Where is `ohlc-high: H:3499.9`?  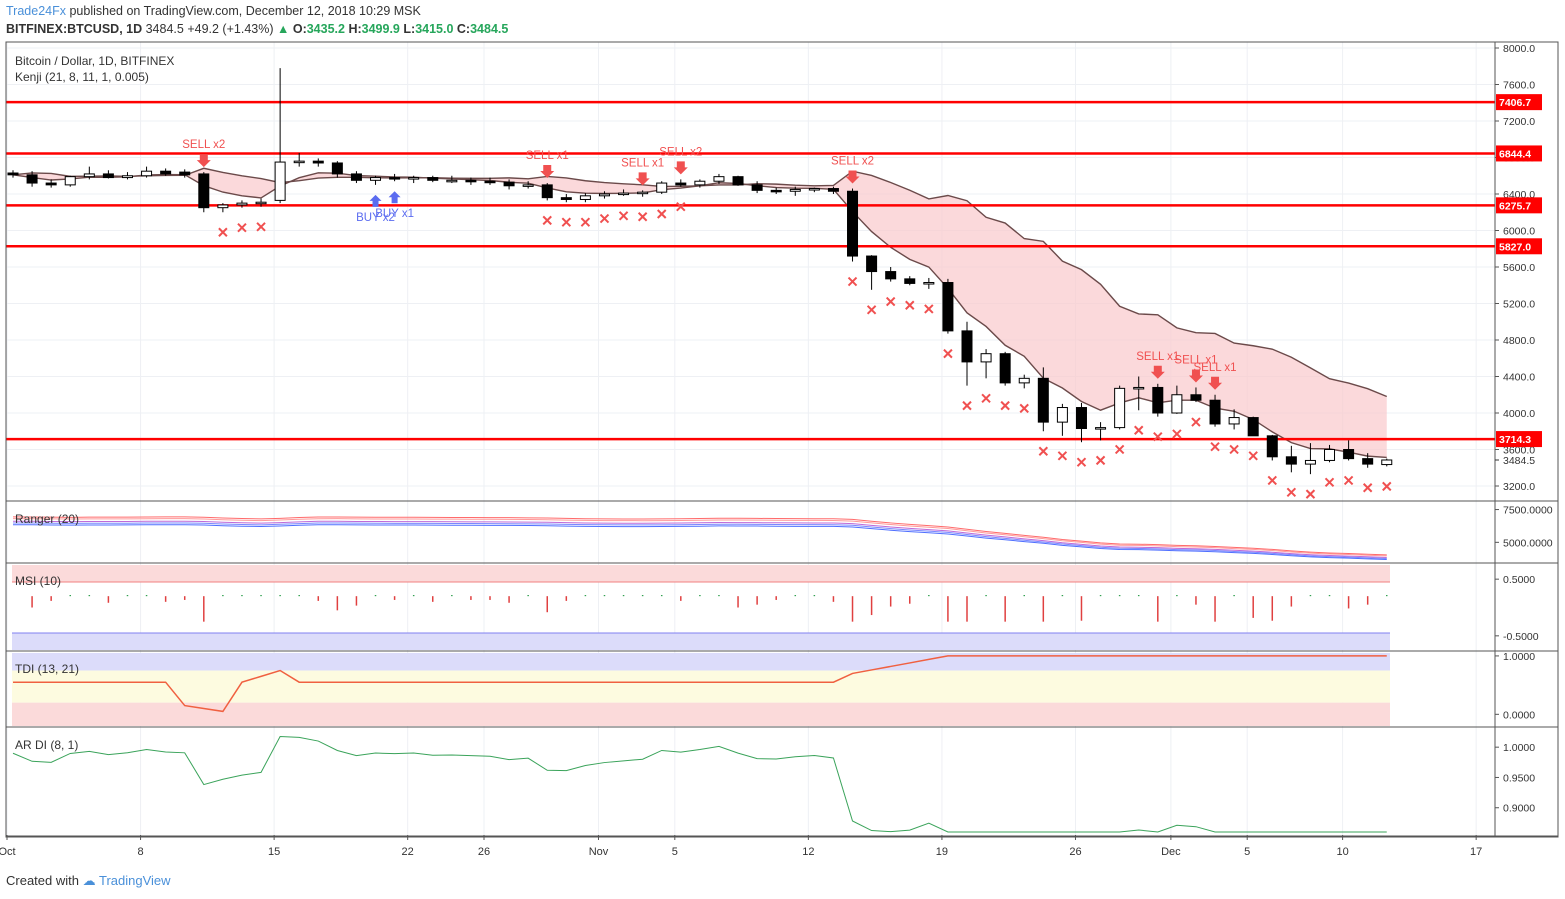 ohlc-high: H:3499.9 is located at coordinates (374, 29).